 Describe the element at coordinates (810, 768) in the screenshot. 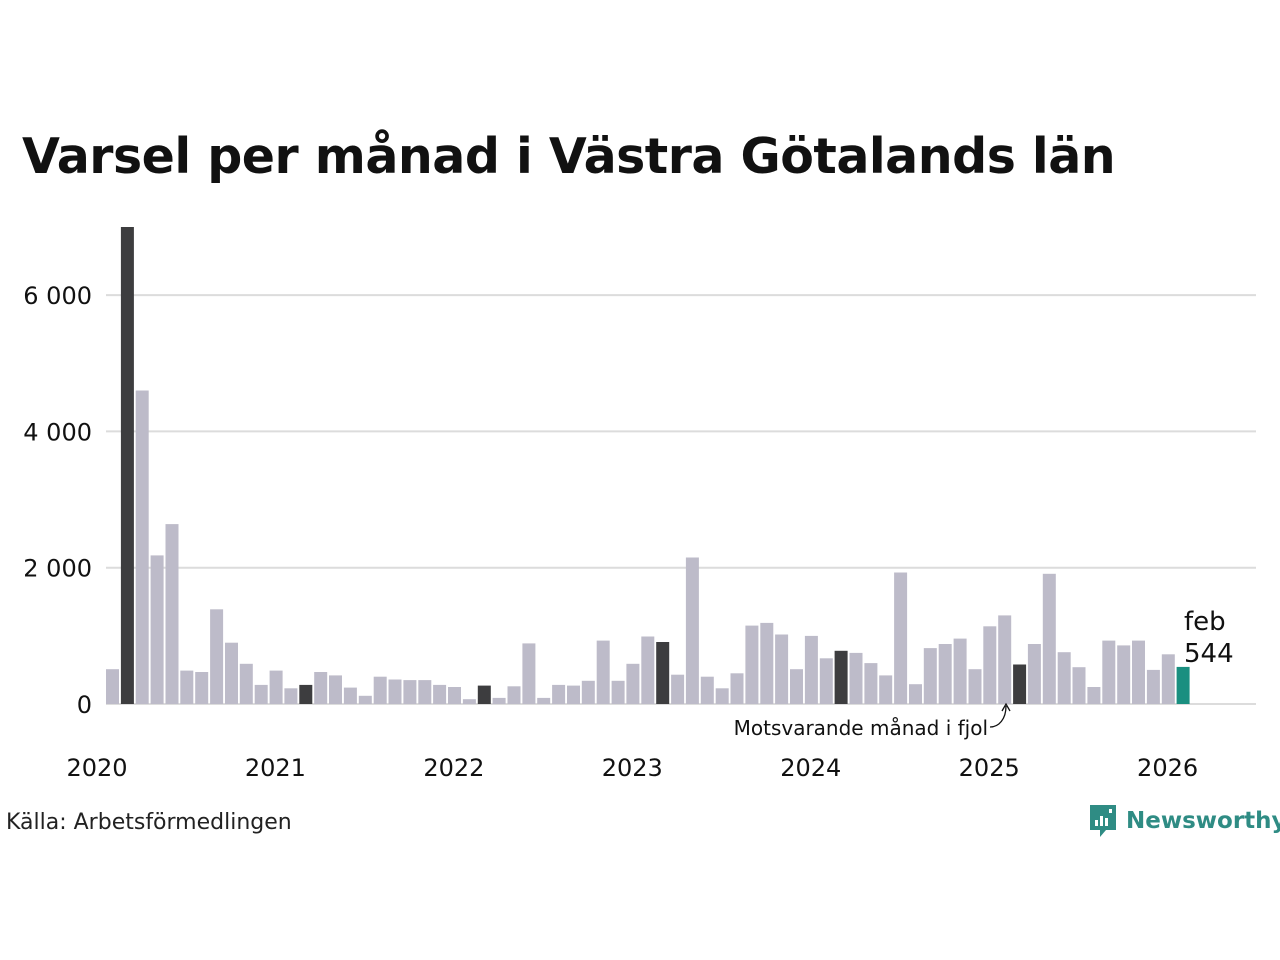

I see `x-tick-label: 2024` at that location.